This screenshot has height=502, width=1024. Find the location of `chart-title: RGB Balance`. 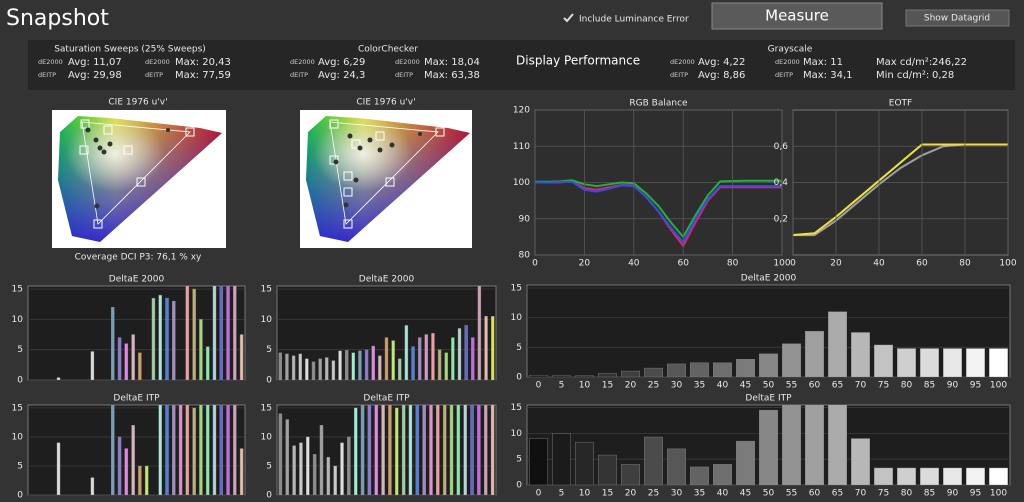

chart-title: RGB Balance is located at coordinates (658, 104).